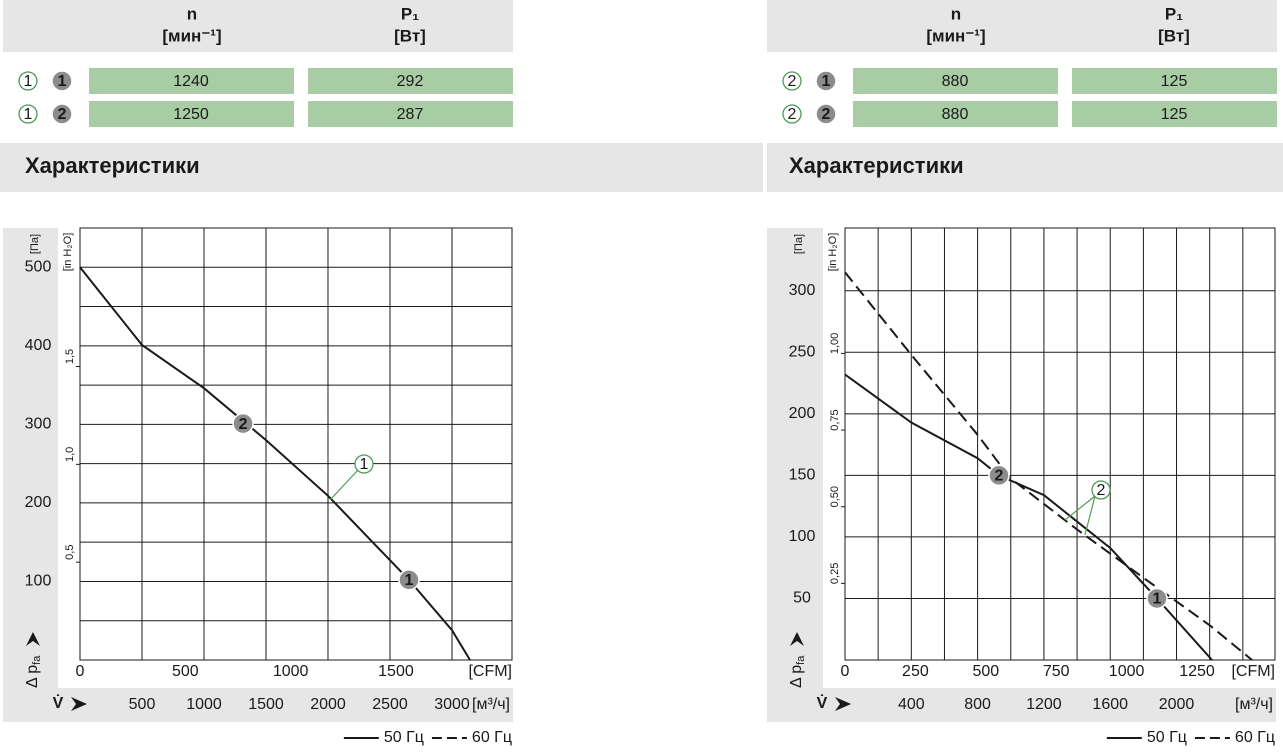 This screenshot has height=756, width=1283. Describe the element at coordinates (452, 704) in the screenshot. I see `x-tick-label: 3000` at that location.